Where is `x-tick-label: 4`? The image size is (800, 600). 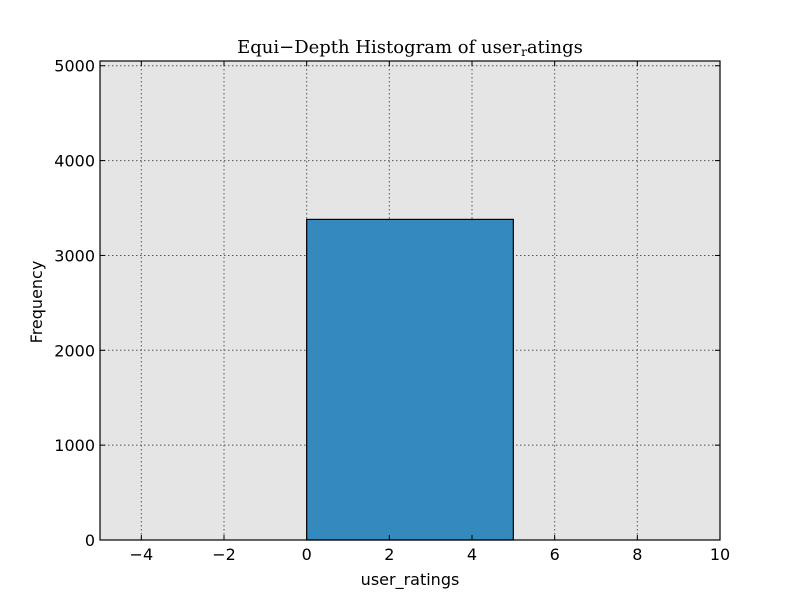
x-tick-label: 4 is located at coordinates (472, 554).